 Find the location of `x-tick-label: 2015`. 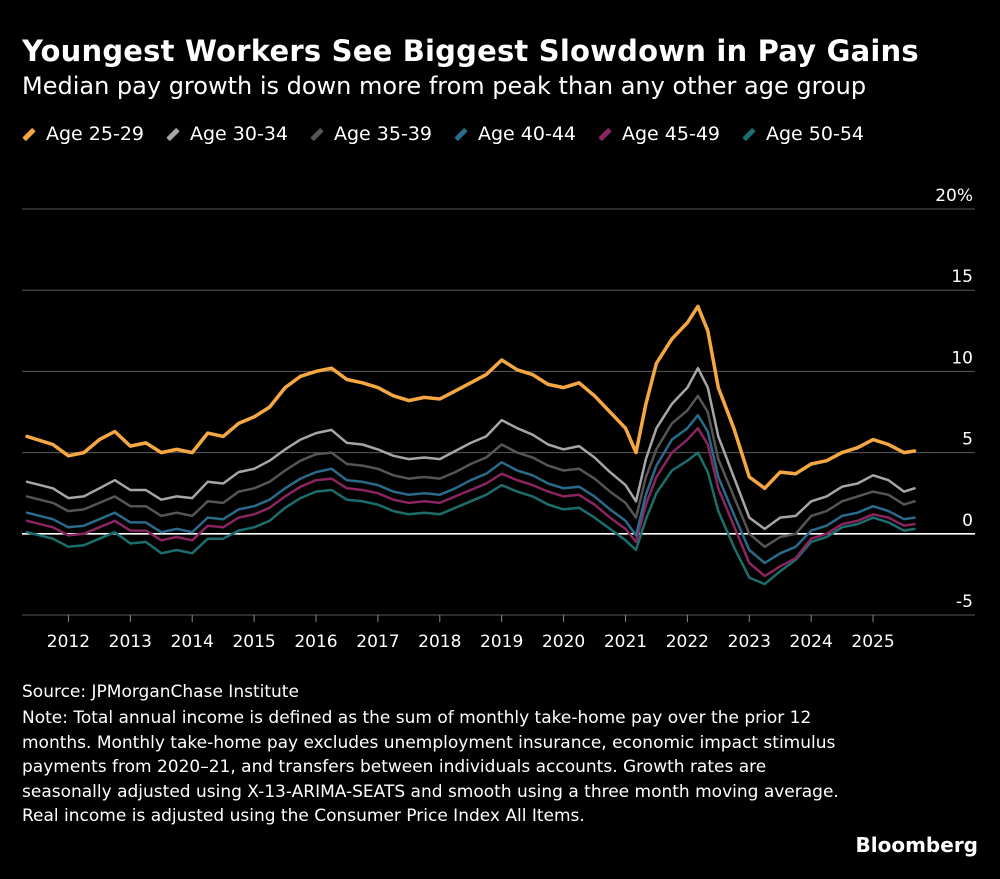

x-tick-label: 2015 is located at coordinates (253, 642).